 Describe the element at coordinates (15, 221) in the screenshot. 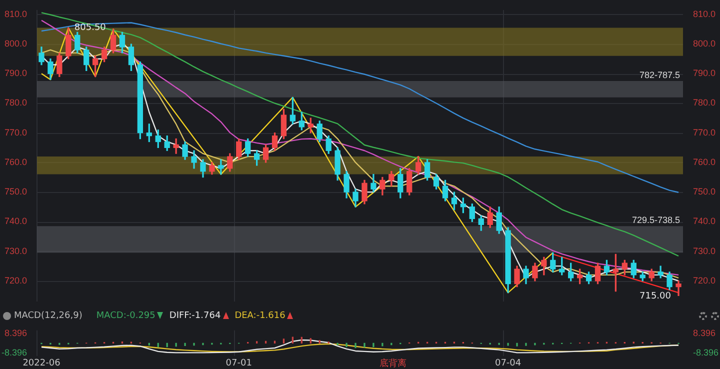

I see `y-tick-label: 740.0` at that location.